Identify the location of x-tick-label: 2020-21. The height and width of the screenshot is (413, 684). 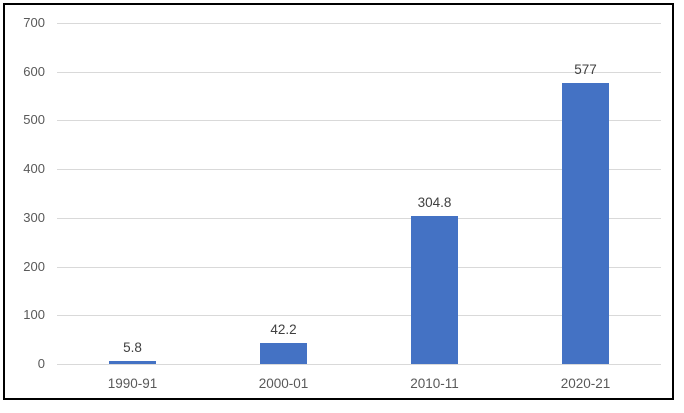
(585, 383).